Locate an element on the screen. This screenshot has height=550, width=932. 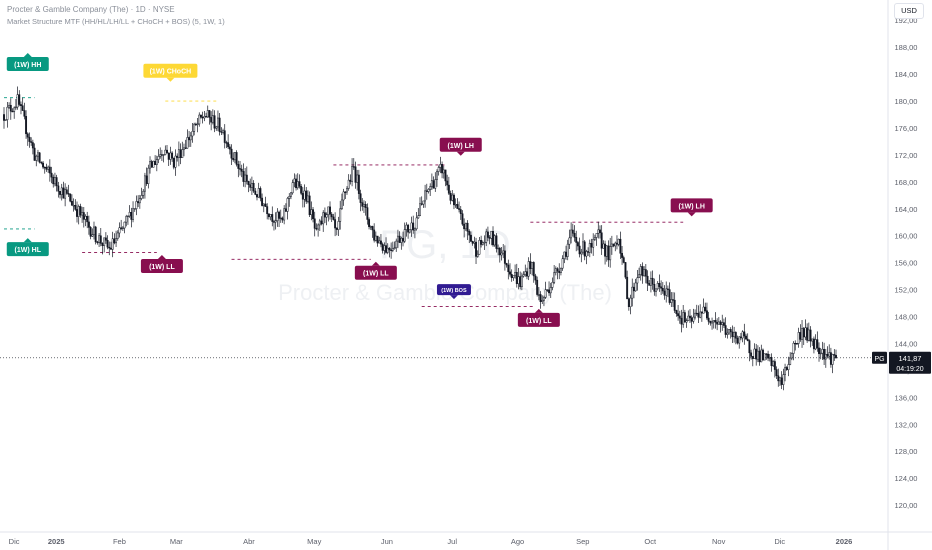
y-tick-label: 192,00 is located at coordinates (906, 20).